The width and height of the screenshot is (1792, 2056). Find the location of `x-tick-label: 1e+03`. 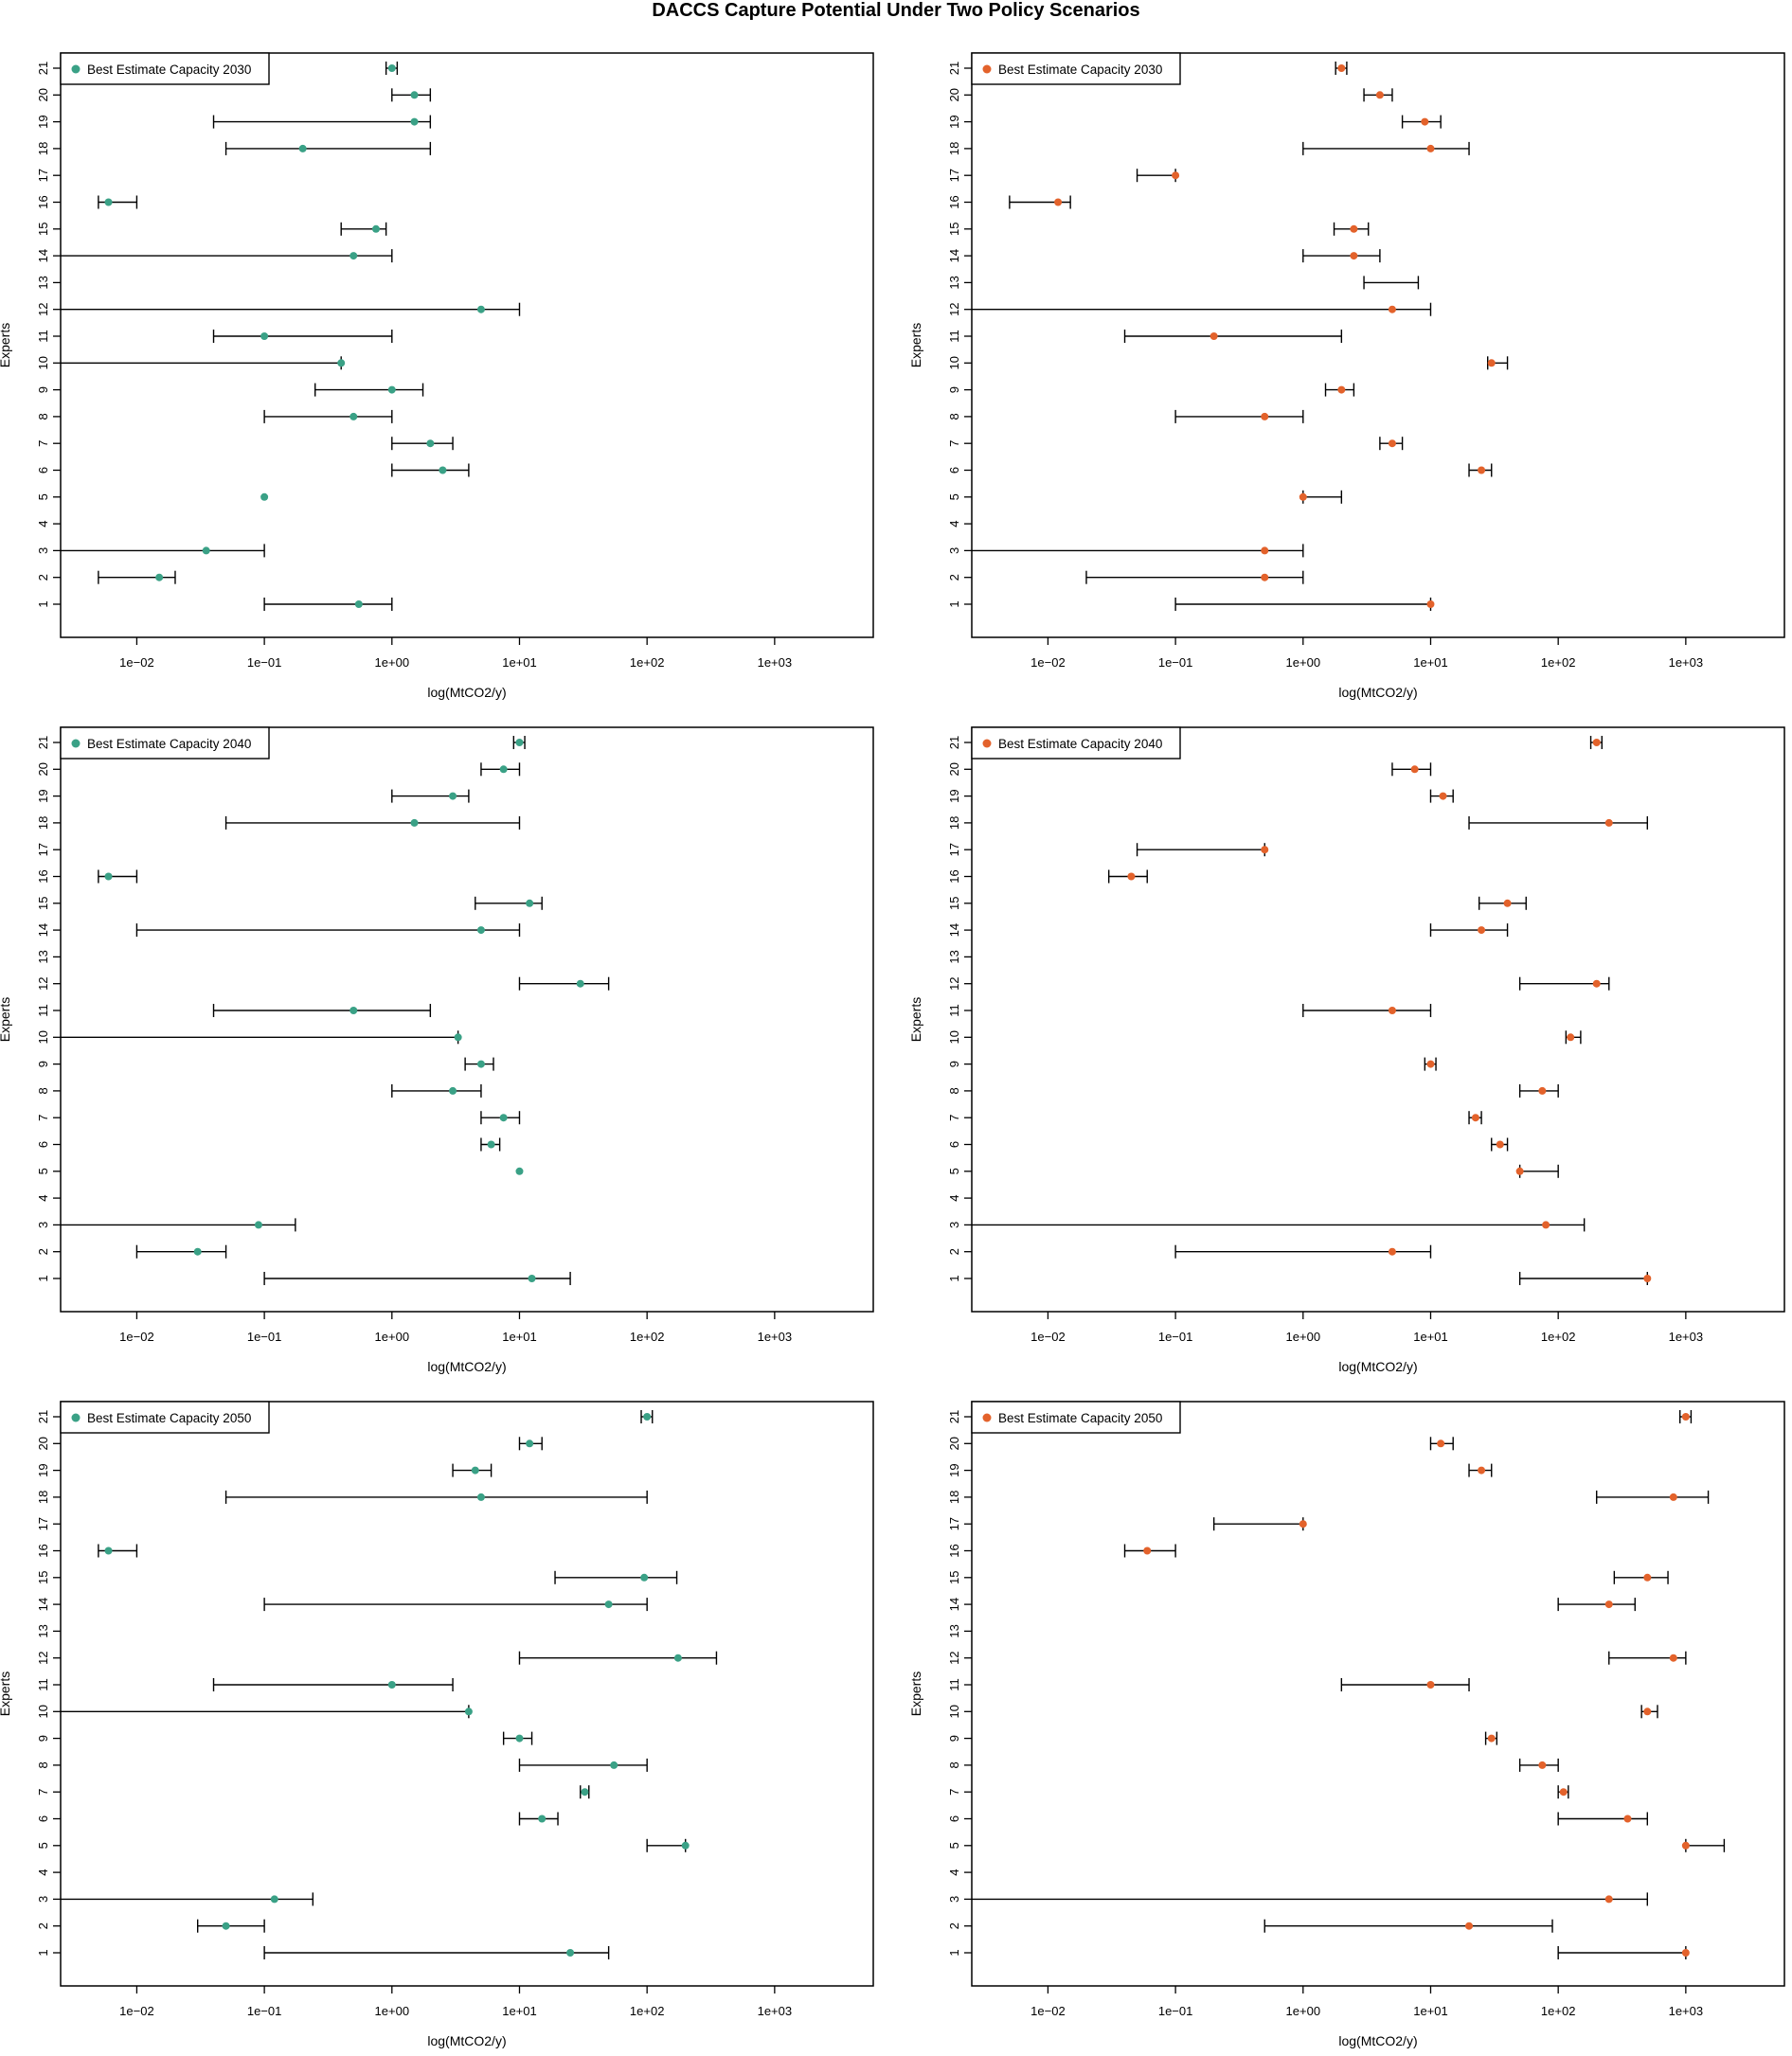

x-tick-label: 1e+03 is located at coordinates (1686, 1337).